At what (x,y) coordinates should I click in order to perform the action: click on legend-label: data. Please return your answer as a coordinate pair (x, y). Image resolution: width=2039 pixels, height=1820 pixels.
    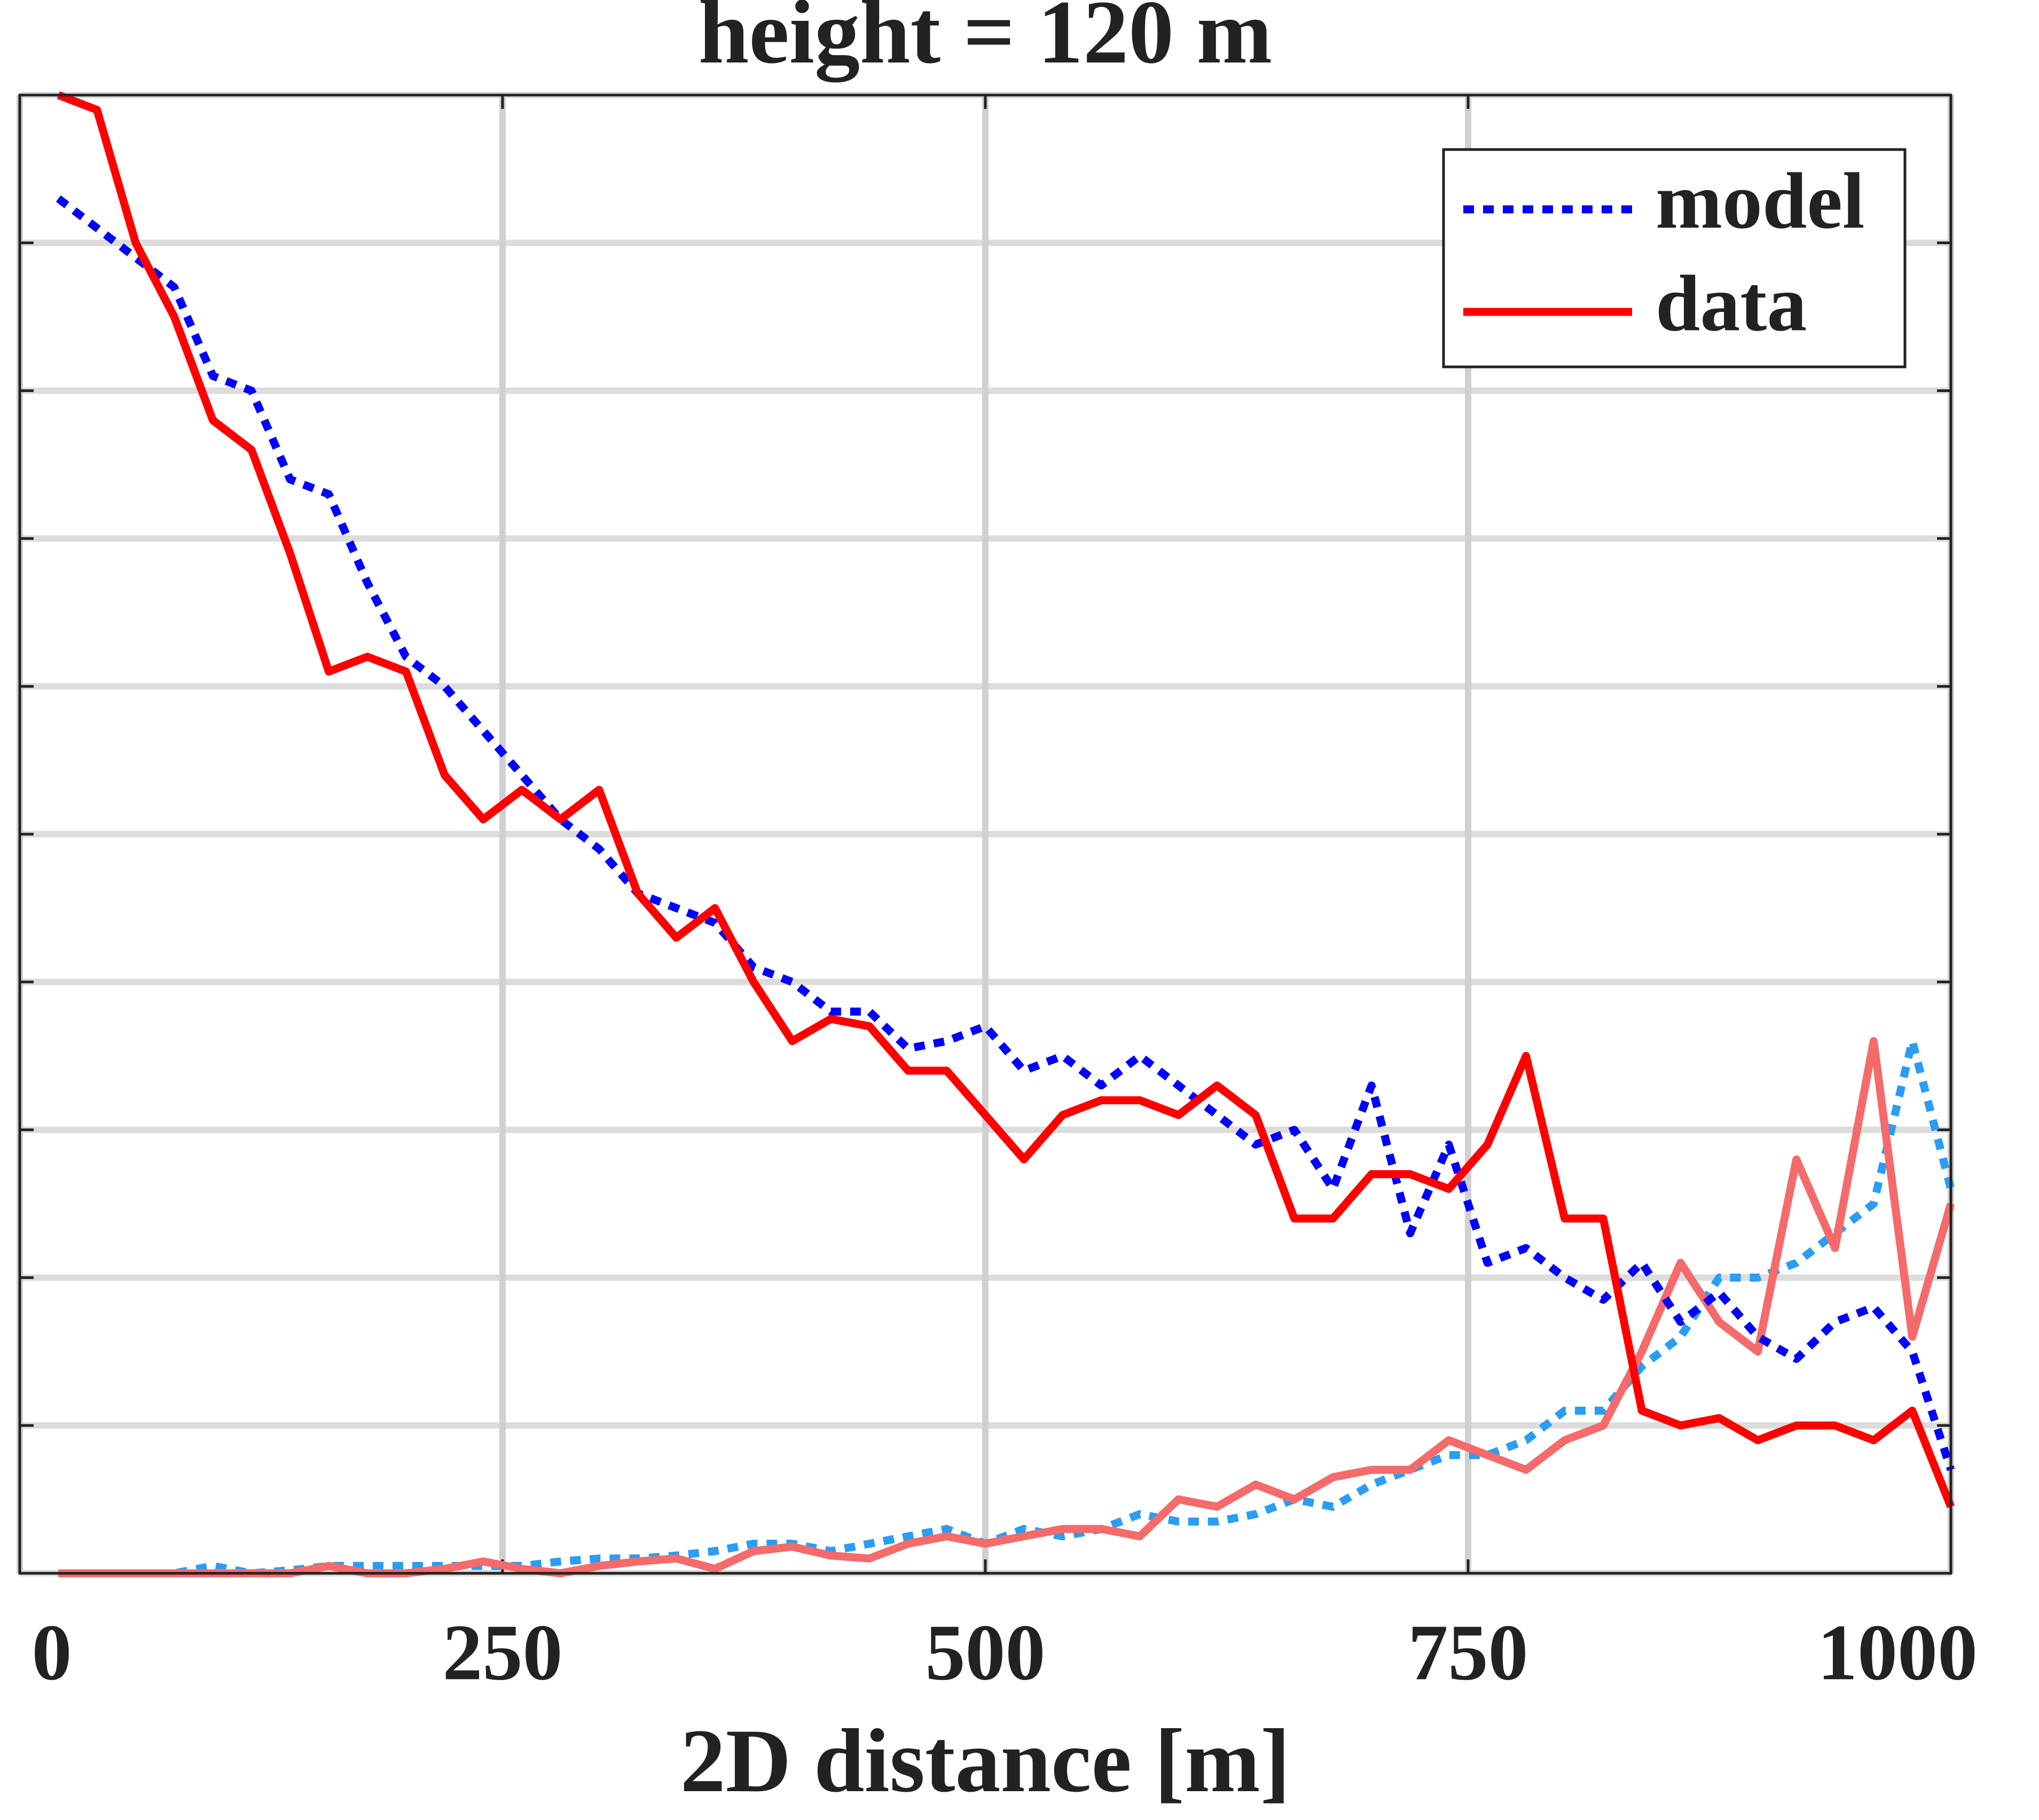
    Looking at the image, I should click on (1731, 303).